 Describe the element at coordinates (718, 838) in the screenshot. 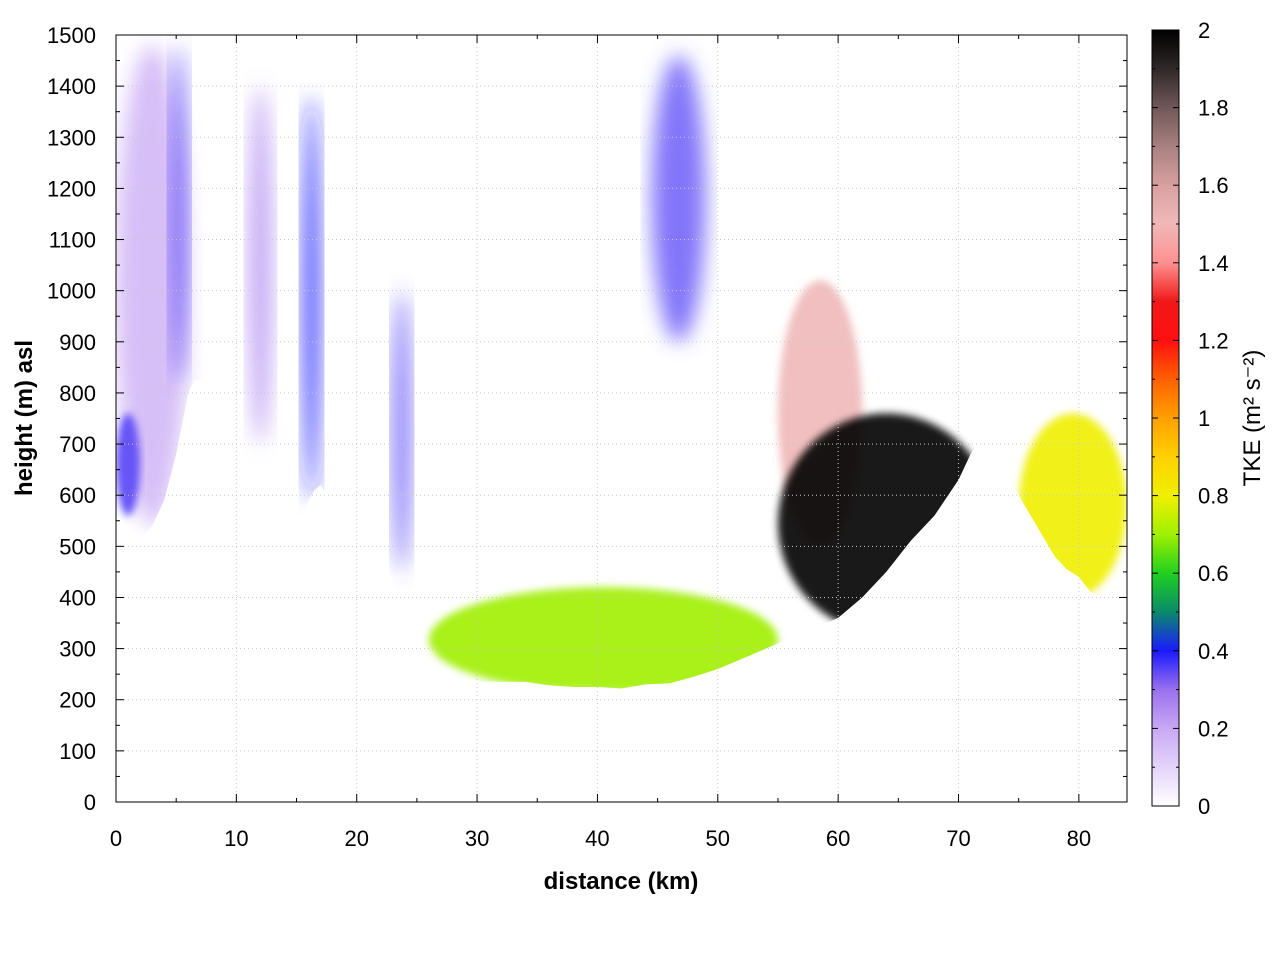

I see `x-tick-label-50: 50` at that location.